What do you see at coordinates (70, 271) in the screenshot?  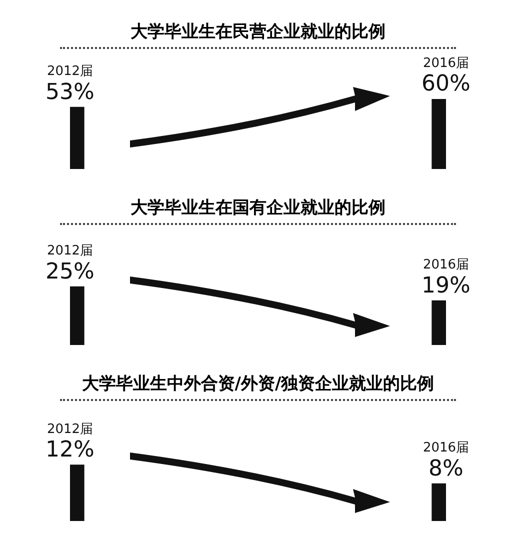 I see `data-label: 25%` at bounding box center [70, 271].